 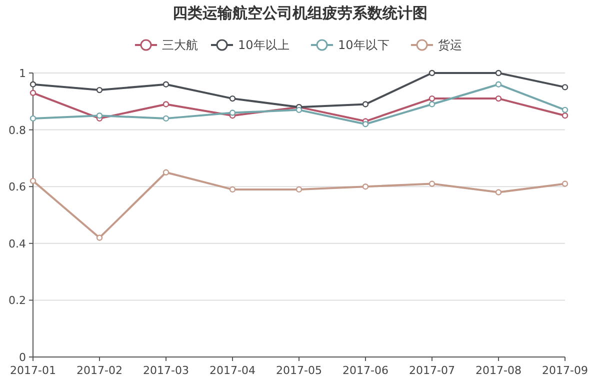 What do you see at coordinates (17, 130) in the screenshot?
I see `y-tick-label: 0.8` at bounding box center [17, 130].